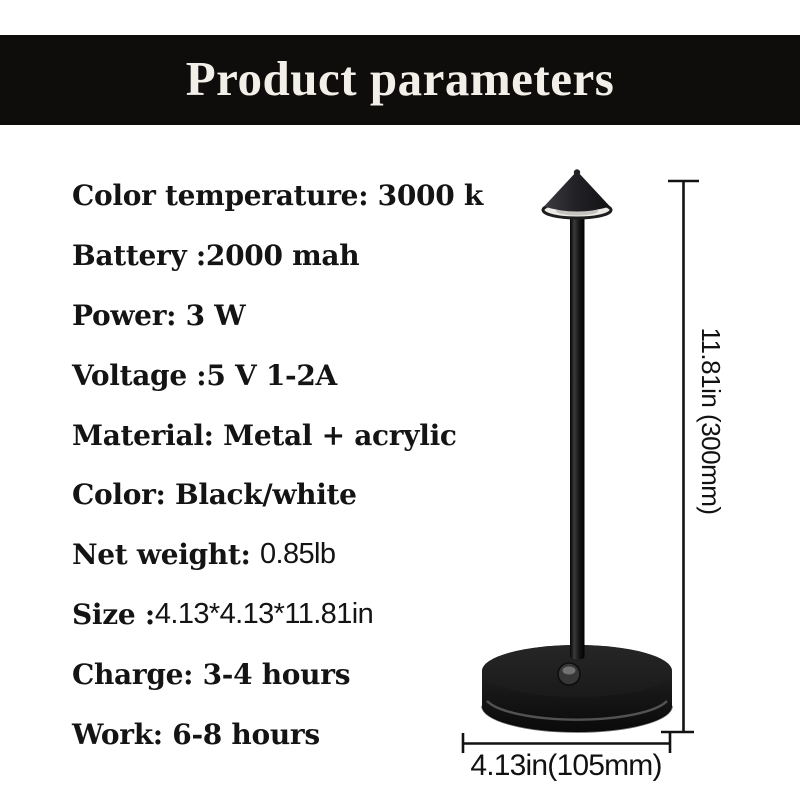 This screenshot has width=800, height=800. What do you see at coordinates (214, 495) in the screenshot?
I see `spec-label: Color: Black/white` at bounding box center [214, 495].